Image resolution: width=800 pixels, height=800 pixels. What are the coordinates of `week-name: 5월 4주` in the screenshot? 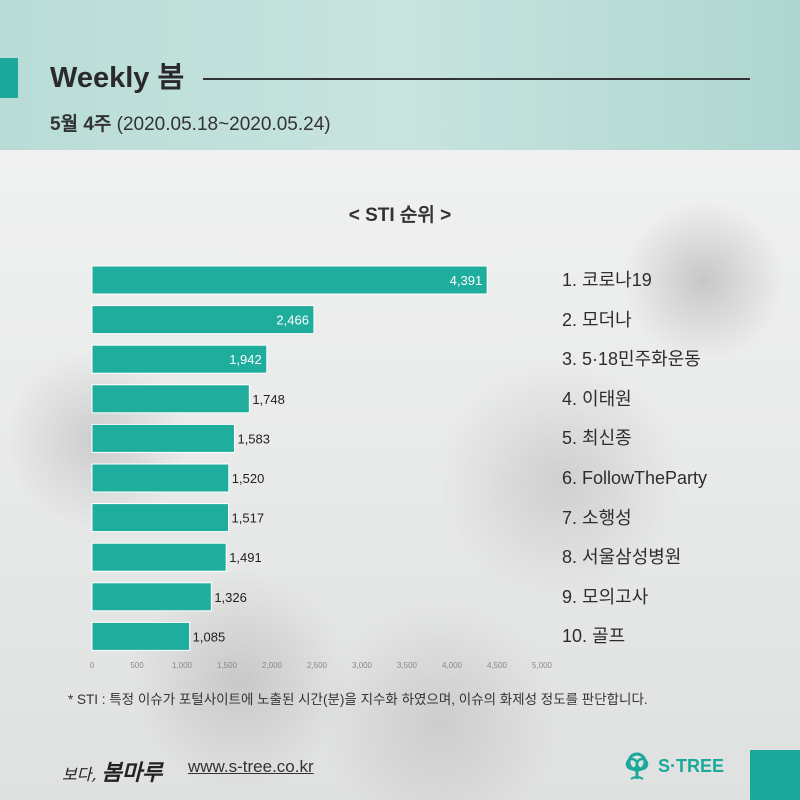 It's located at (81, 124).